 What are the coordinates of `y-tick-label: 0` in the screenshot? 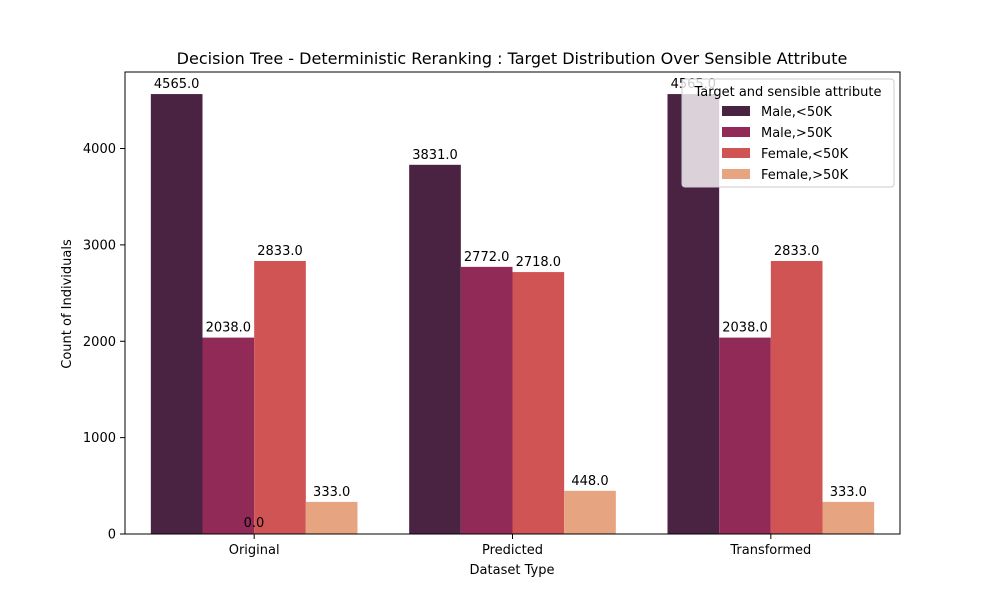 It's located at (112, 535).